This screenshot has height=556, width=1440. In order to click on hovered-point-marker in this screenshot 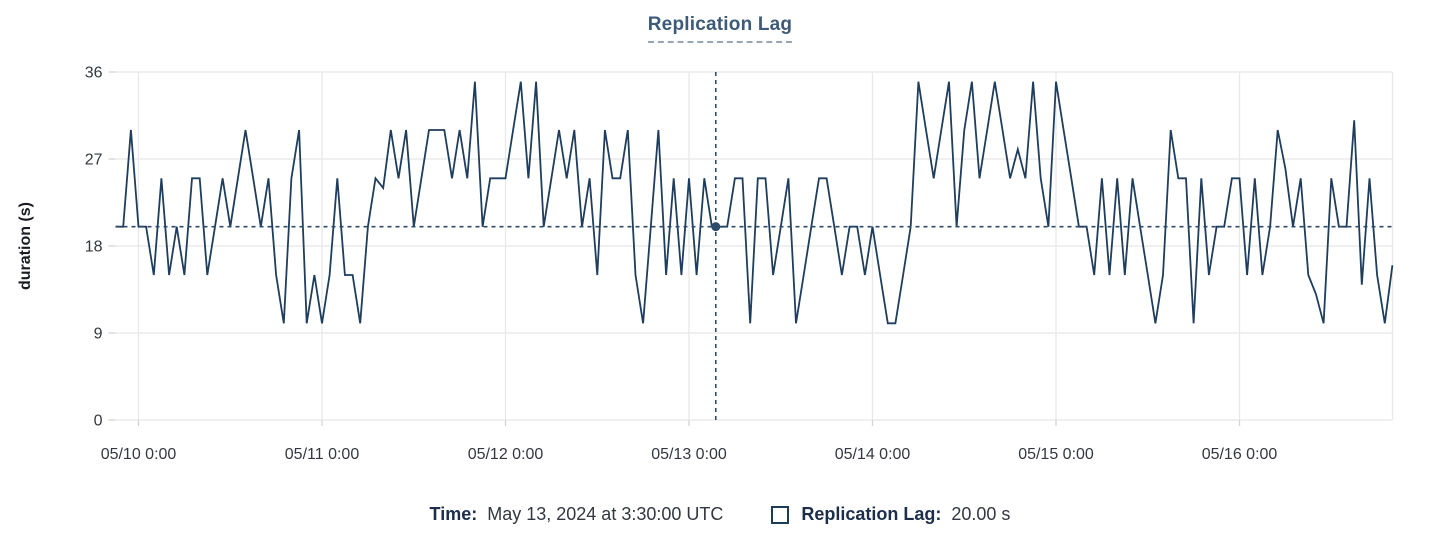, I will do `click(716, 227)`.